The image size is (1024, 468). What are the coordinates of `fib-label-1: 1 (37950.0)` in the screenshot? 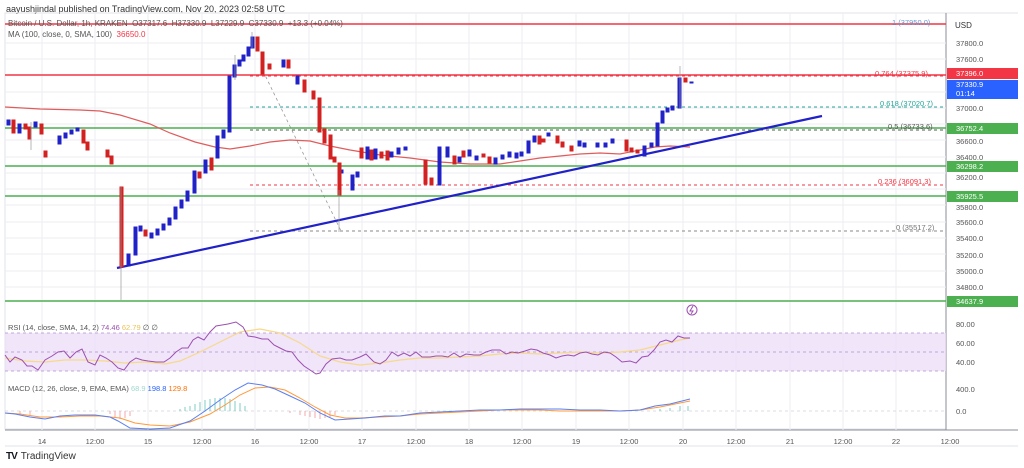 It's located at (911, 22).